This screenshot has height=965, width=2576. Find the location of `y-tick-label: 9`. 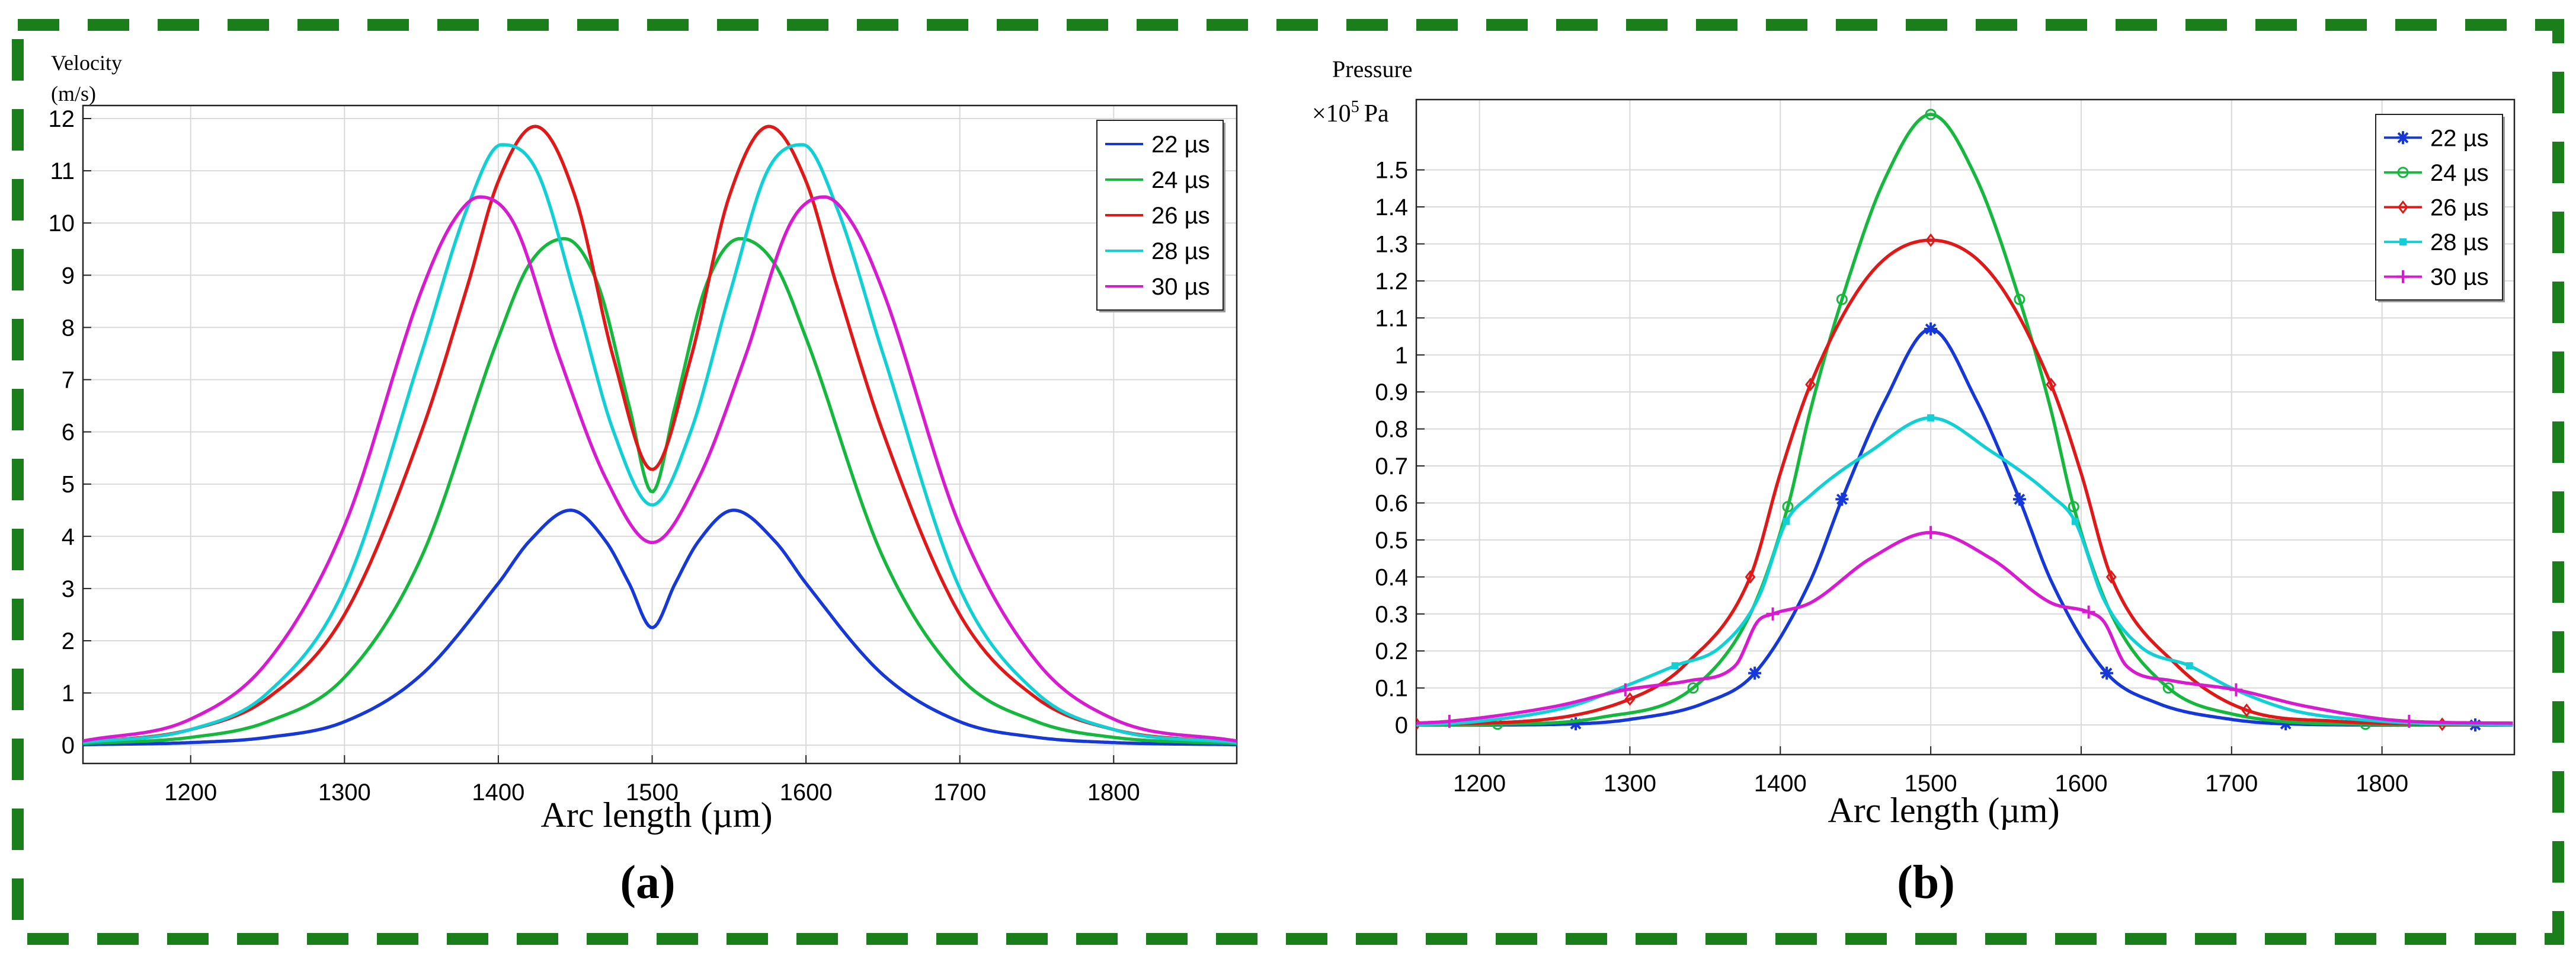

y-tick-label: 9 is located at coordinates (68, 276).